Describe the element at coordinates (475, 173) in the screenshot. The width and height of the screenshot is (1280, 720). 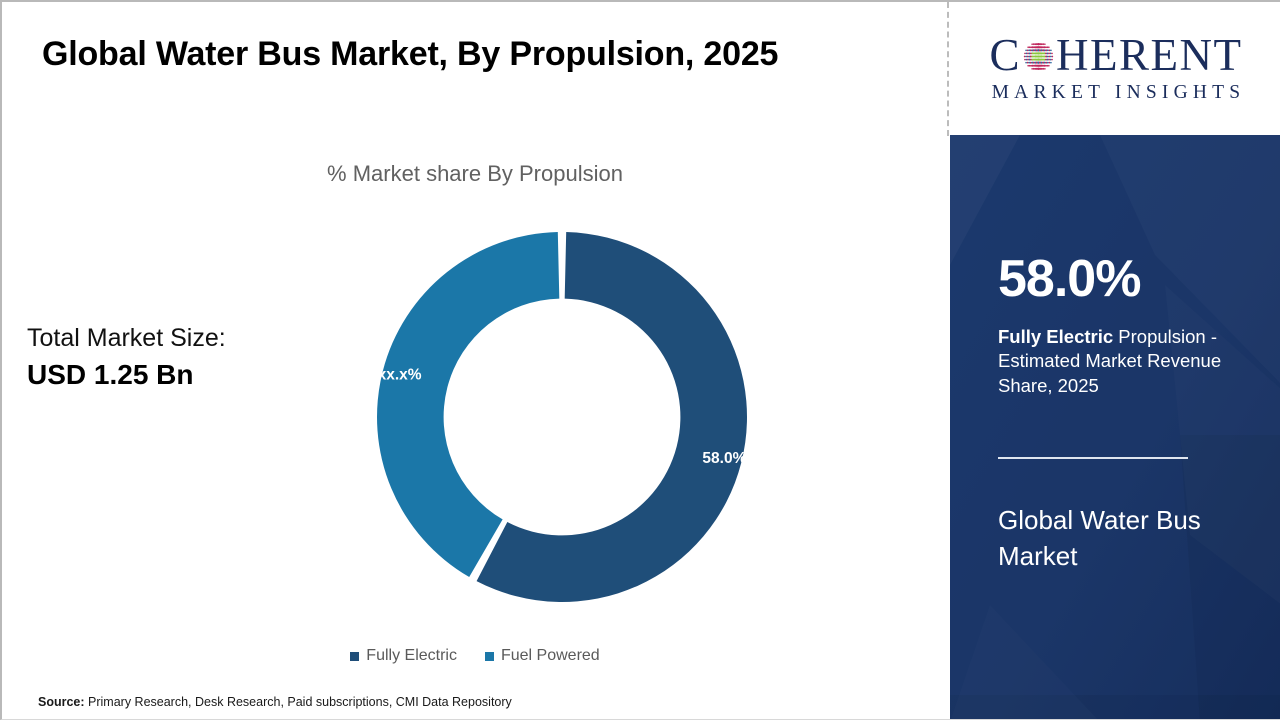
I see `chart-subtitle: % Market share By Propulsion` at that location.